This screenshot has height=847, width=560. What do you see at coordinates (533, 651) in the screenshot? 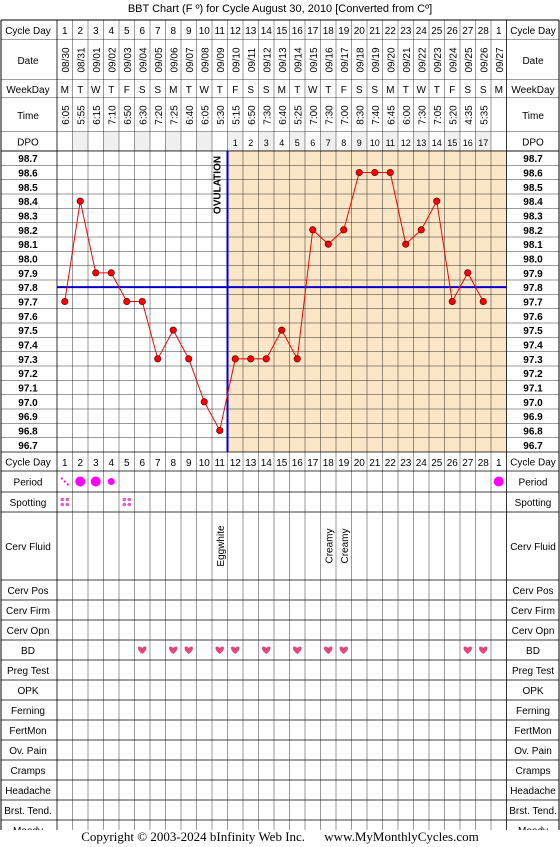
I see `row-label-bd-right: BD` at bounding box center [533, 651].